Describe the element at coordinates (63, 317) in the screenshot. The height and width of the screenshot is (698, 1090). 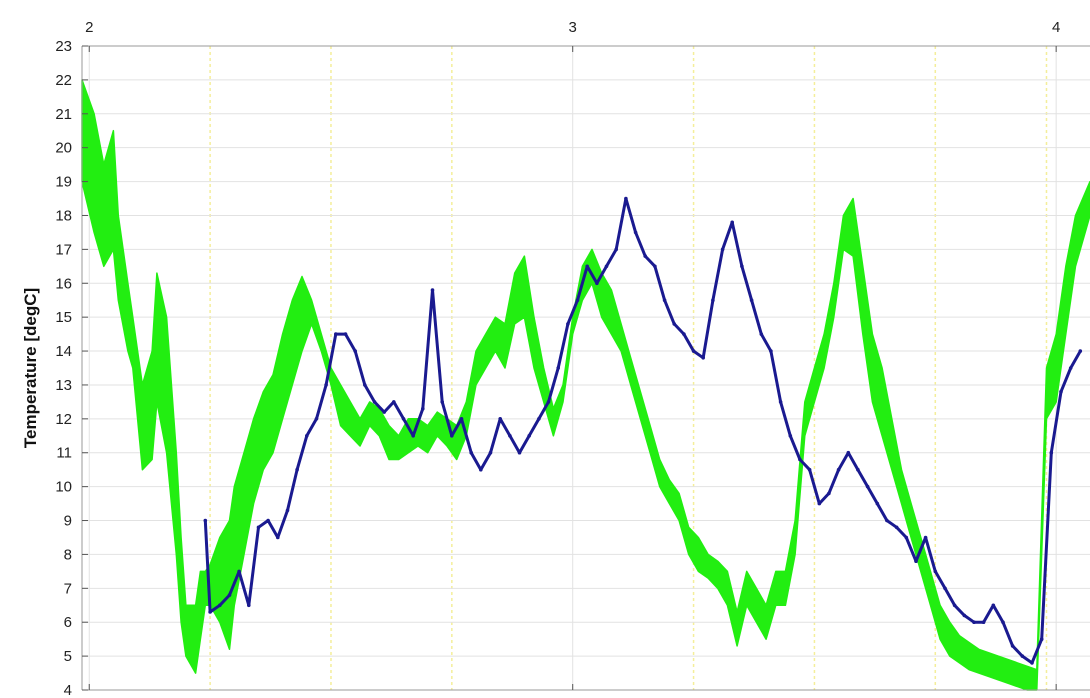
I see `y-tick-label: 15` at that location.